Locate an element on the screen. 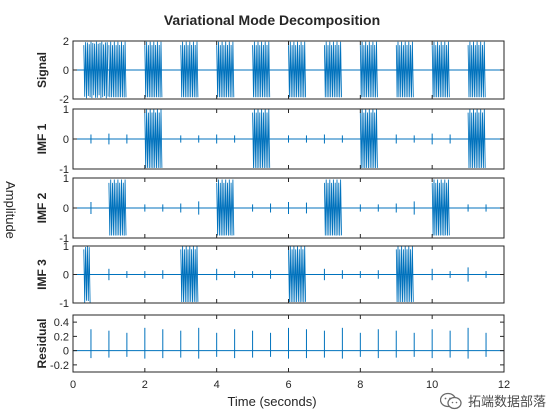  x-tick-label: 12 is located at coordinates (504, 385).